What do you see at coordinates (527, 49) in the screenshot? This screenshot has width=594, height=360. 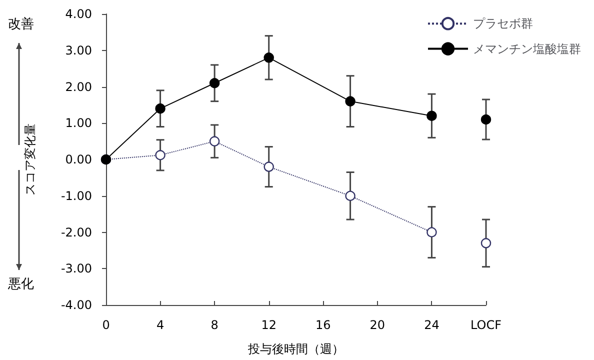 I see `legend-label: メマンチン塩酸塩群` at bounding box center [527, 49].